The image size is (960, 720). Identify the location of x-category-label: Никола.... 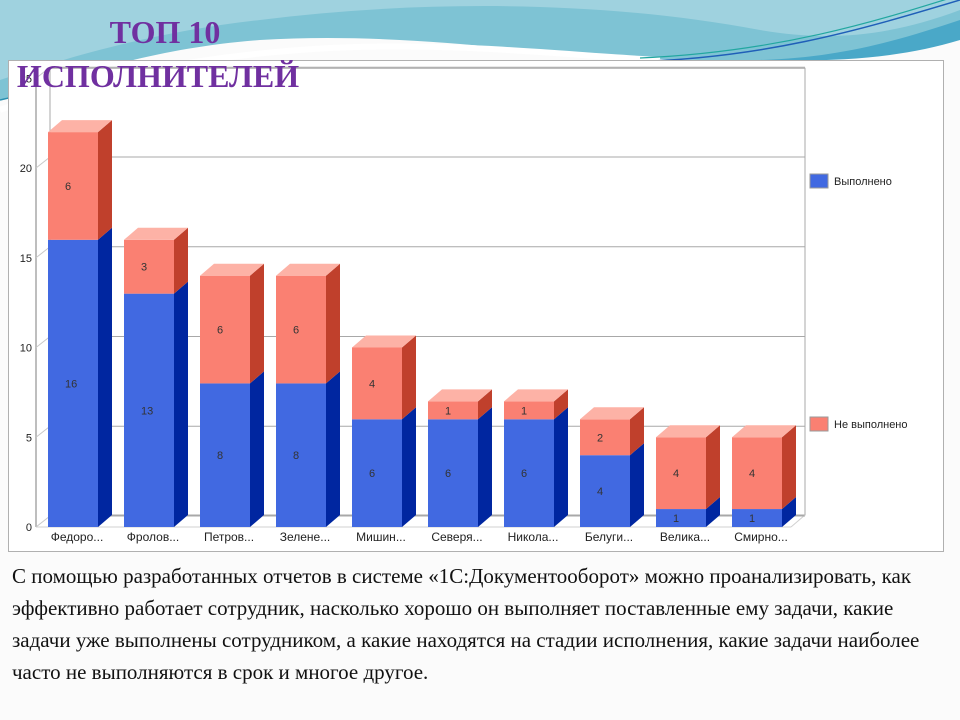
(533, 537).